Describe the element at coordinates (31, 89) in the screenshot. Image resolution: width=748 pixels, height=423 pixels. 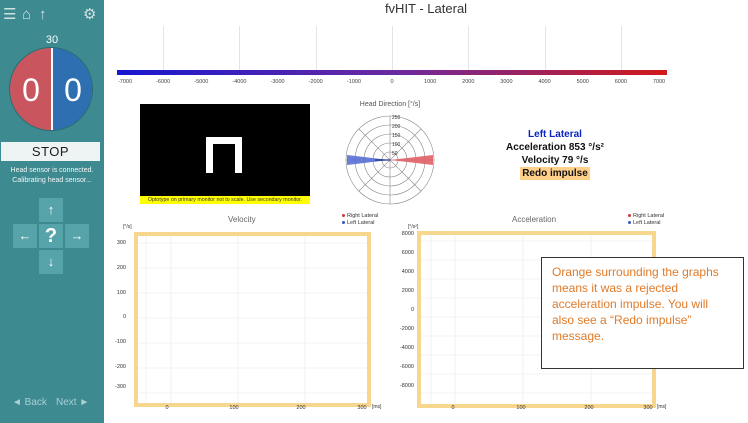
I see `score-left: 0` at that location.